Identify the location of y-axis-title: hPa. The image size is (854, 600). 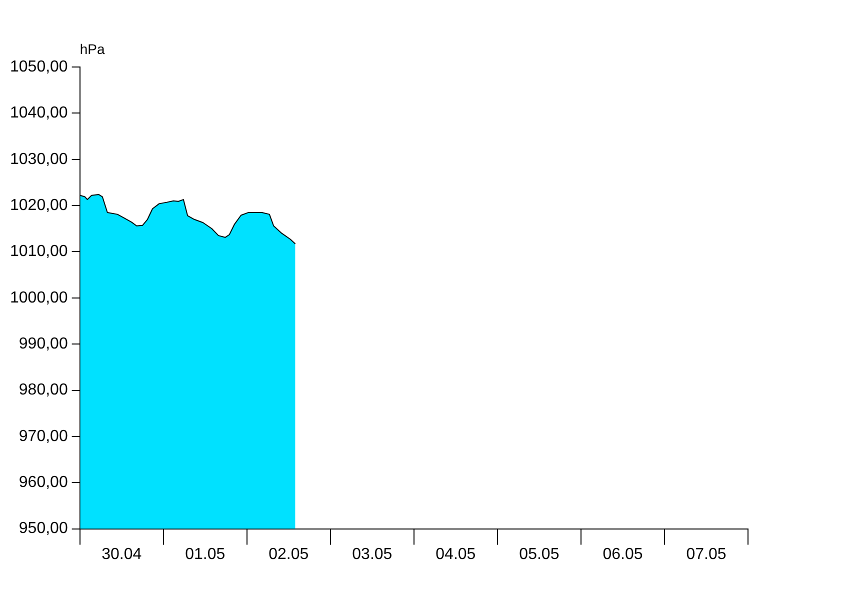
(92, 48).